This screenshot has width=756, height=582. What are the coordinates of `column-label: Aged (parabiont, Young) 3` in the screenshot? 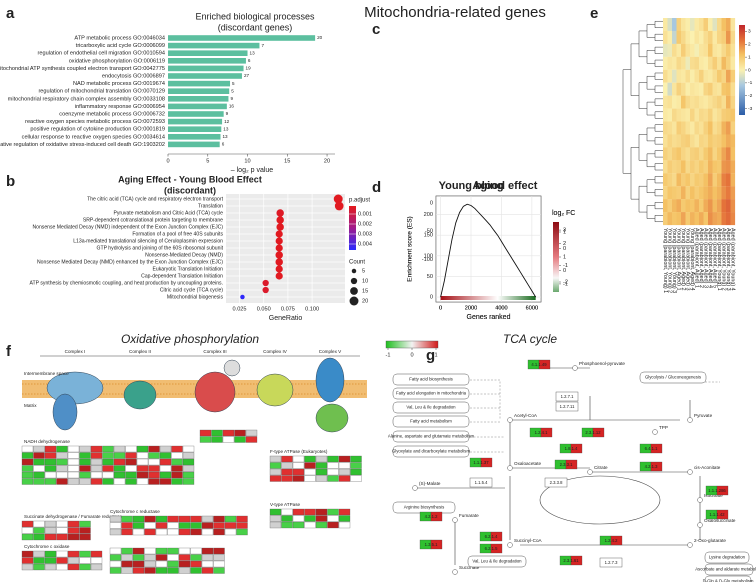 It's located at (728, 259).